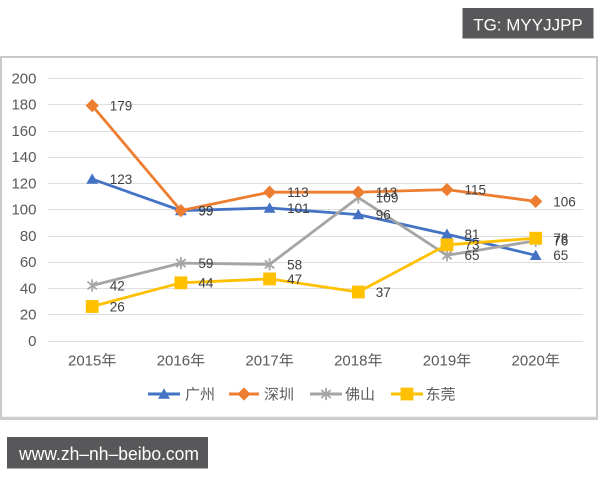 The image size is (600, 480). I want to click on svg-text: 37, so click(383, 292).